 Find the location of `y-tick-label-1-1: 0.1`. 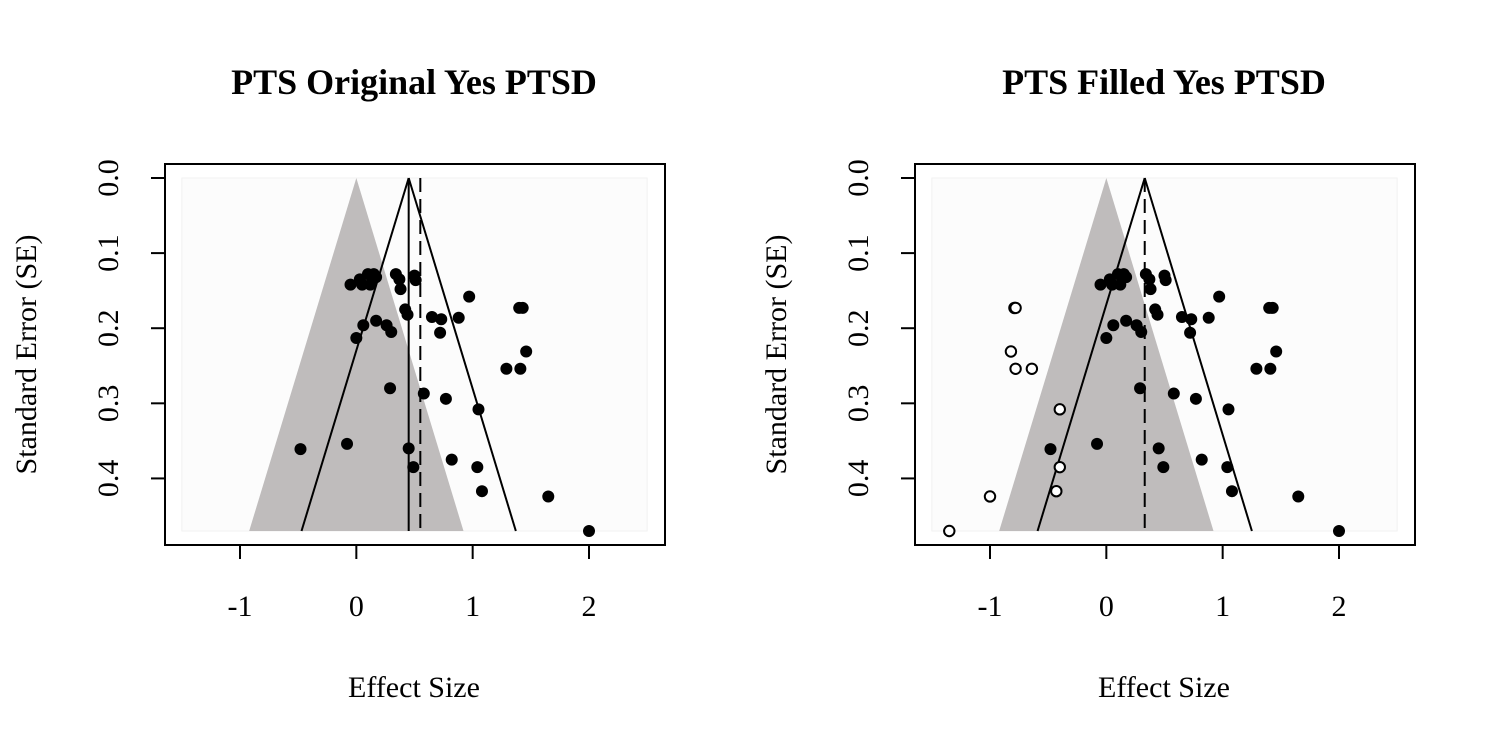

y-tick-label-1-1: 0.1 is located at coordinates (108, 253).